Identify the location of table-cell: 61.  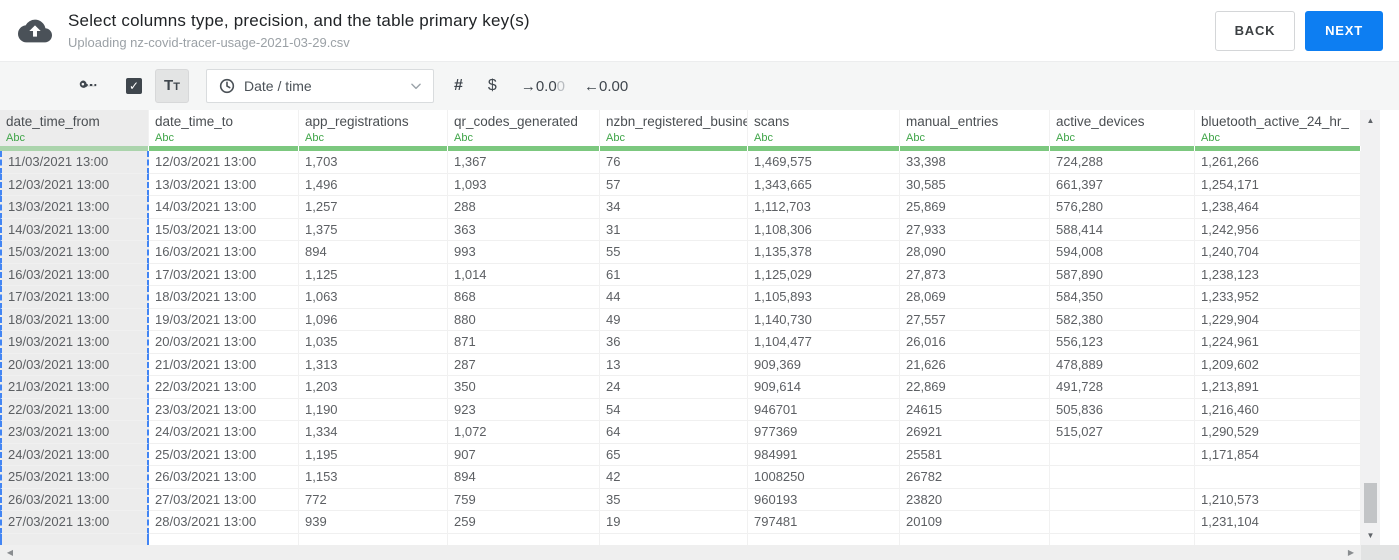
(674, 274).